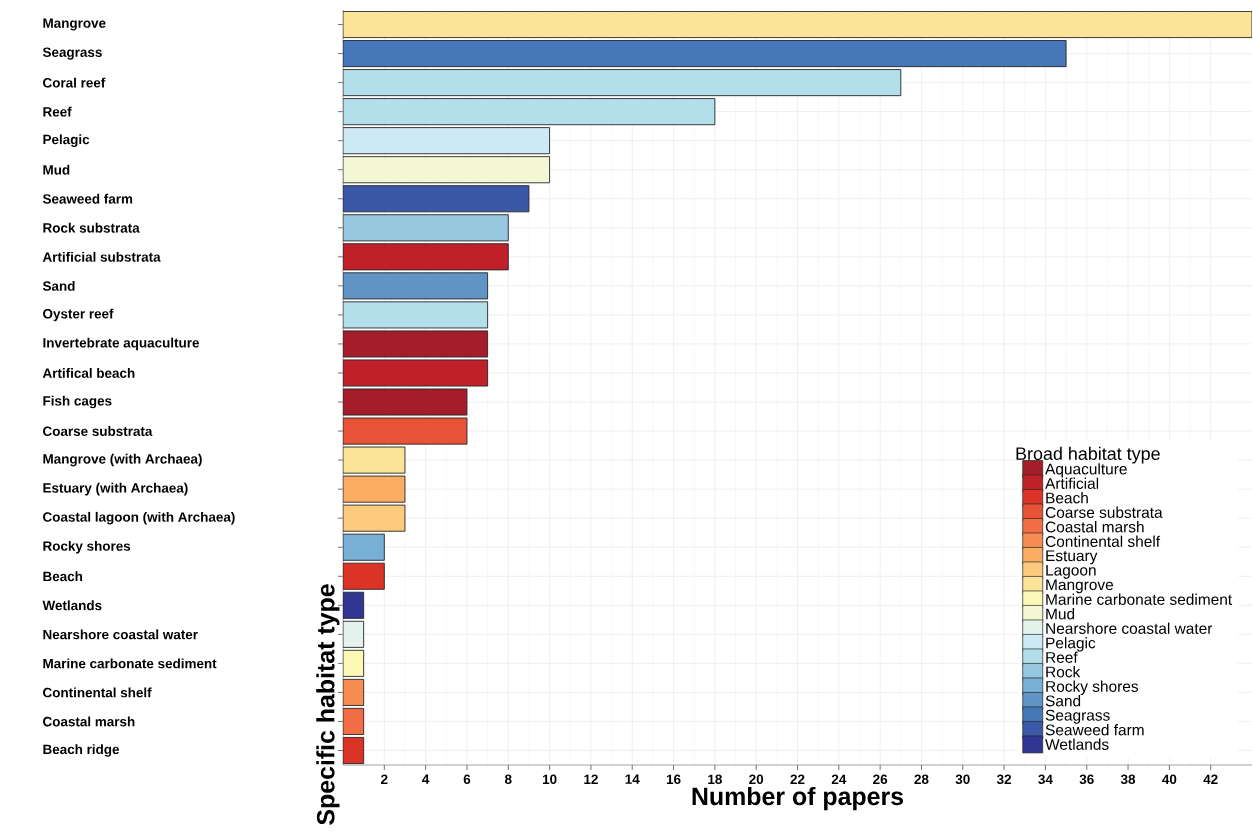  What do you see at coordinates (91, 227) in the screenshot?
I see `y-tick-label: Rock substrata` at bounding box center [91, 227].